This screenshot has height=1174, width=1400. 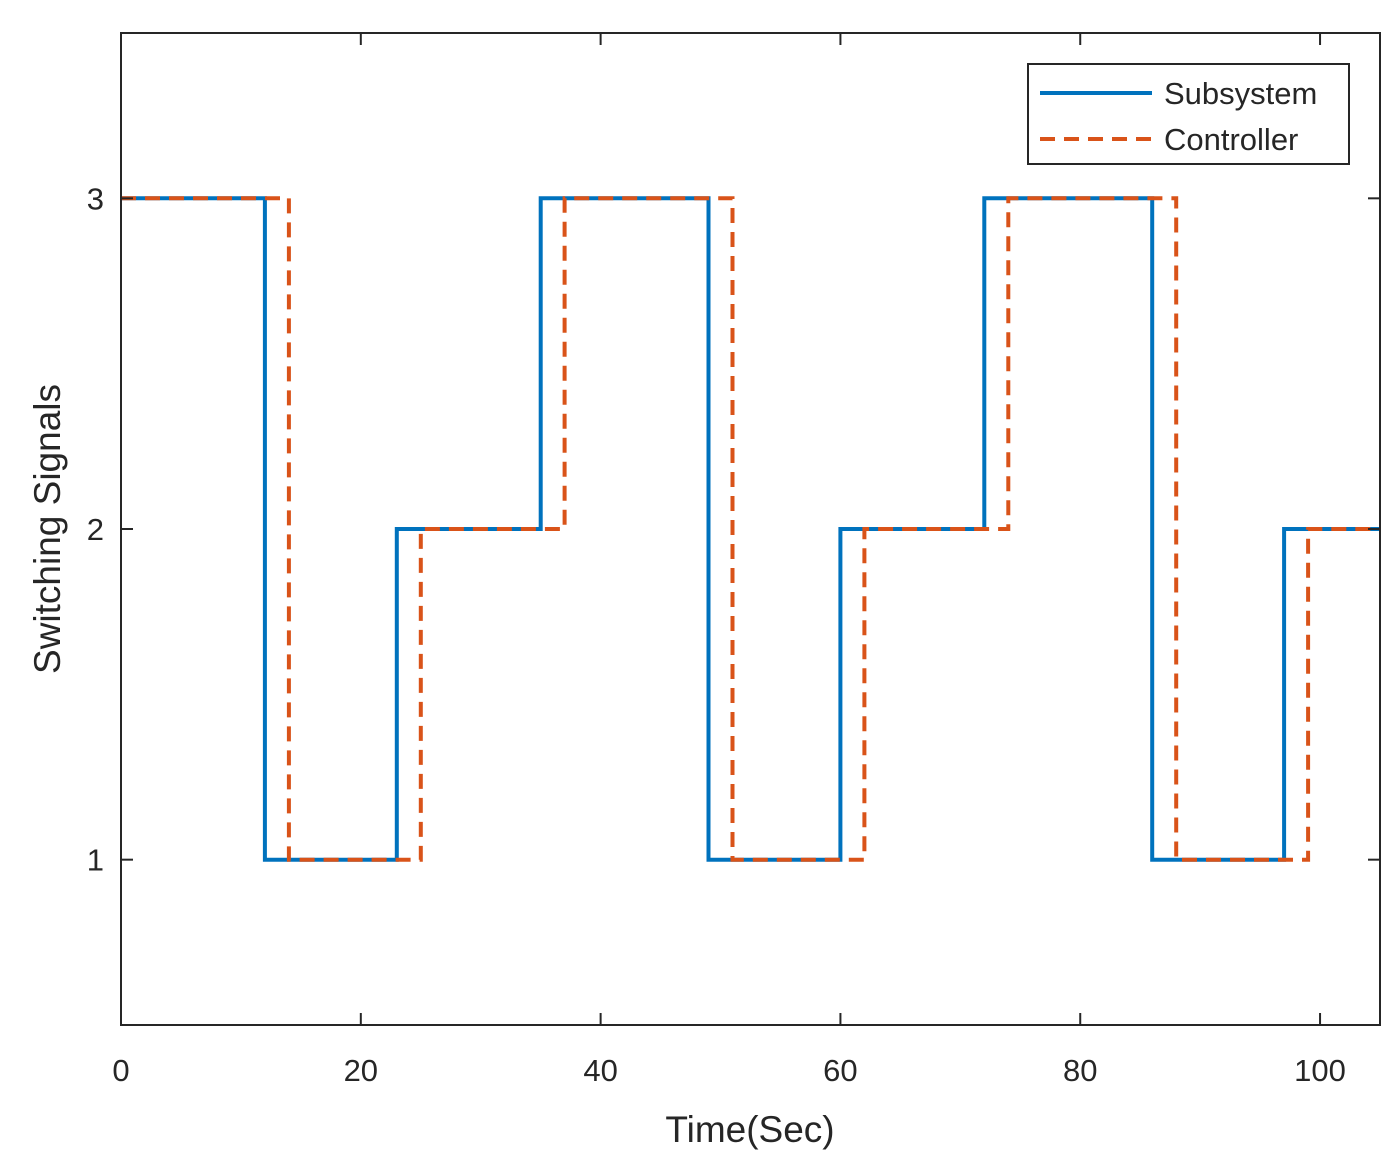 I want to click on x-tick-label: 0, so click(x=120, y=1070).